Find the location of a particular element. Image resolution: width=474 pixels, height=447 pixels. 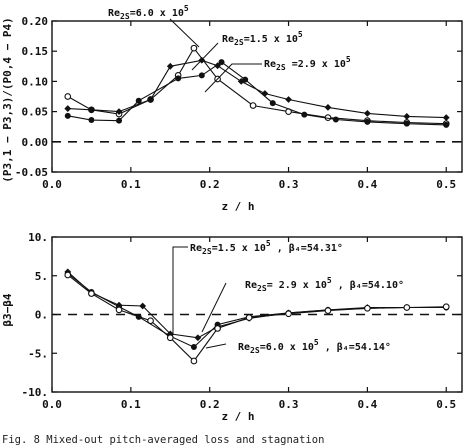

top-y-tick-label: 0.10 is located at coordinates (35, 81).